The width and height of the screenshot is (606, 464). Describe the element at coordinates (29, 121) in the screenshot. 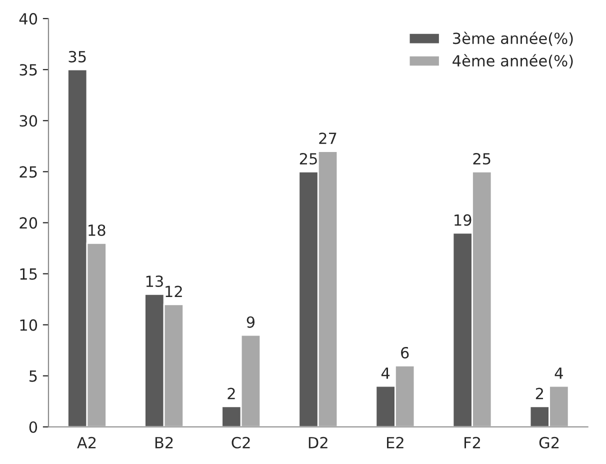

I see `y-tick-label: 30` at that location.